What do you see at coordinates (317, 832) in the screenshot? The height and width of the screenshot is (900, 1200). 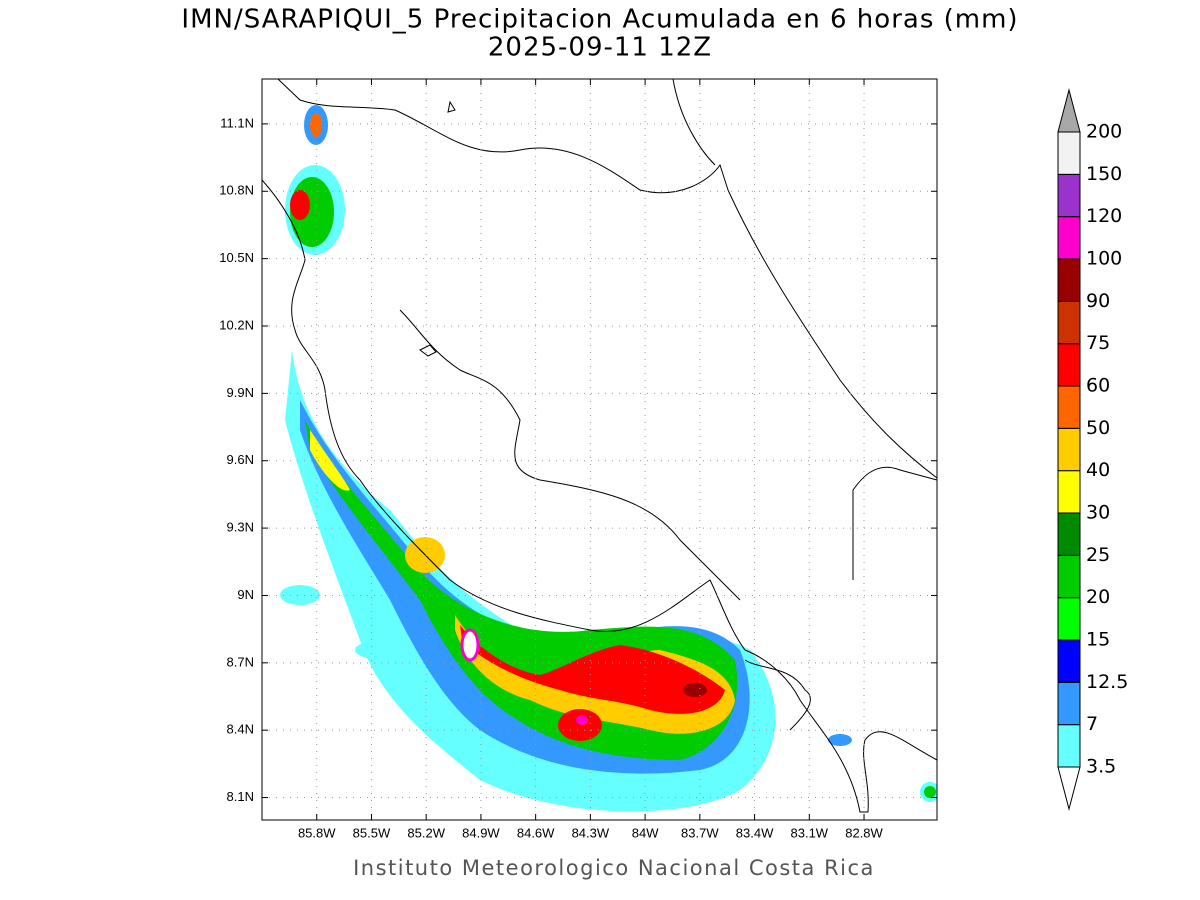 I see `x-tick-label: 85.8W` at bounding box center [317, 832].